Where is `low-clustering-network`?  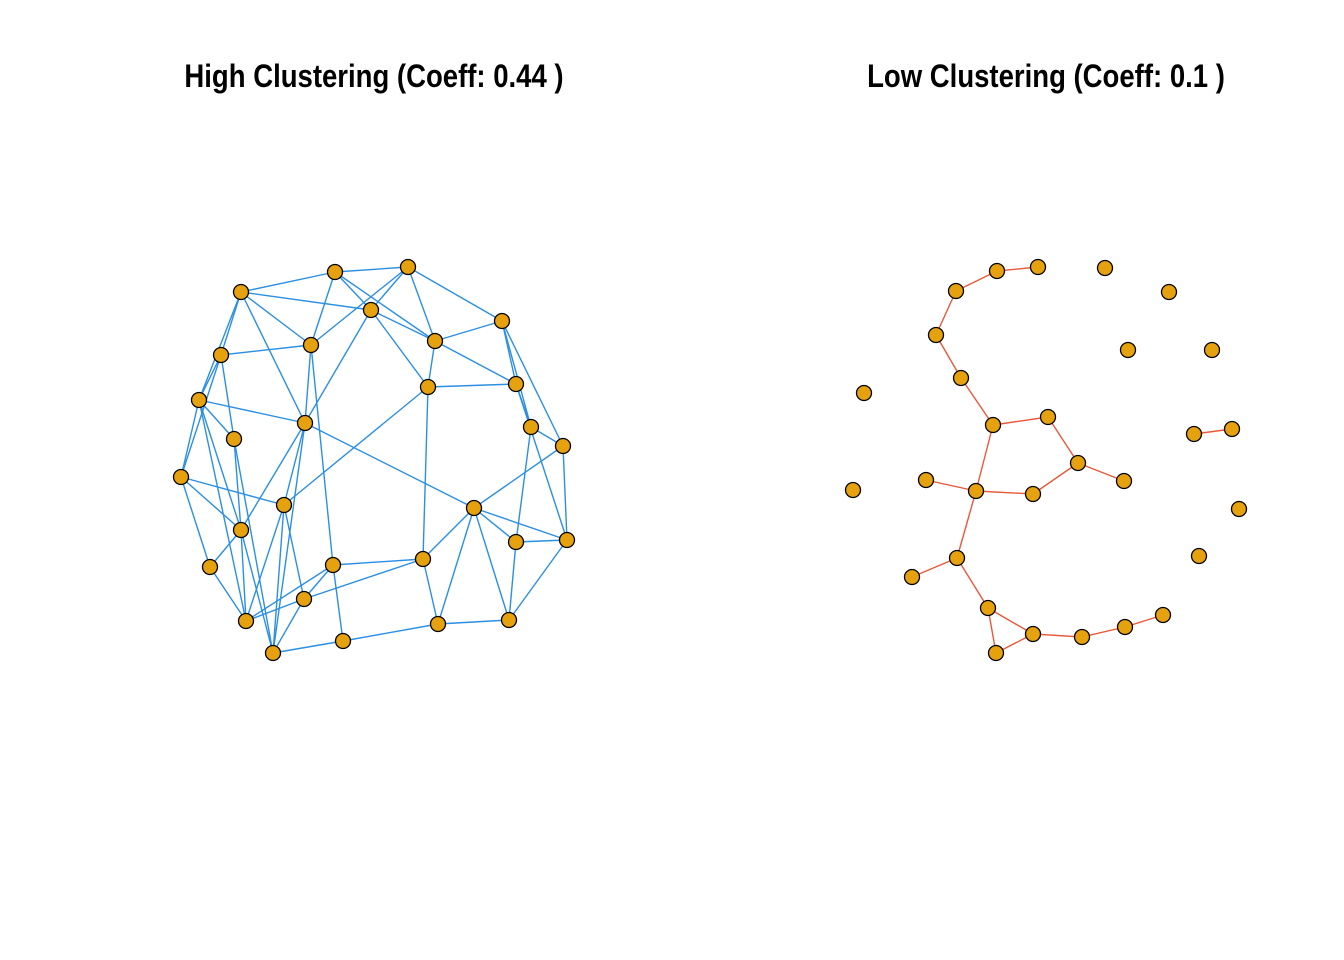
low-clustering-network is located at coordinates (1046, 460).